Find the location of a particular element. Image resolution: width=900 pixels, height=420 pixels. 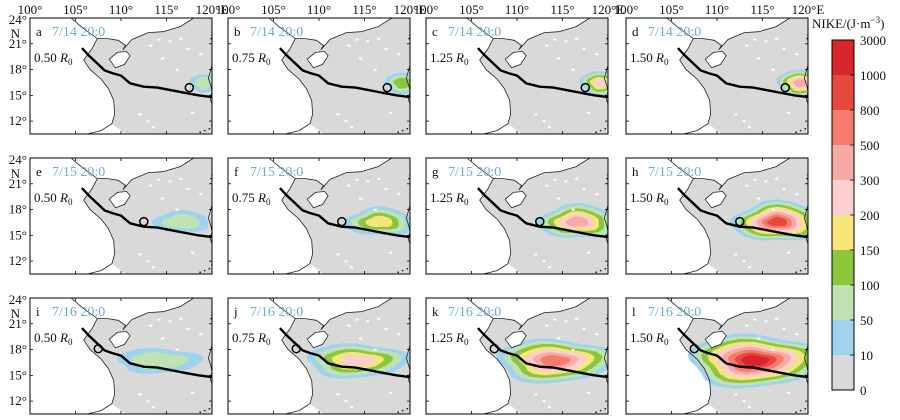

panel-l: l 7/16 20:0 1.50 R0 is located at coordinates (717, 356).